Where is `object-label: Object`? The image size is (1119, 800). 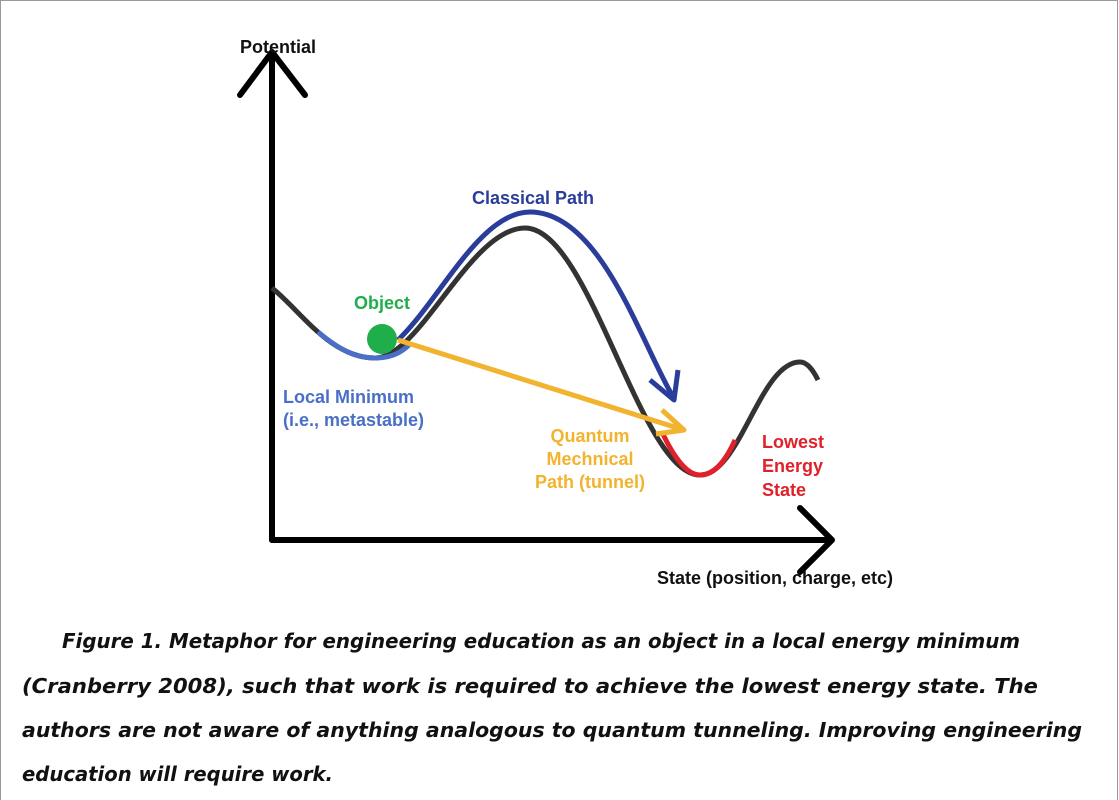 object-label: Object is located at coordinates (382, 303).